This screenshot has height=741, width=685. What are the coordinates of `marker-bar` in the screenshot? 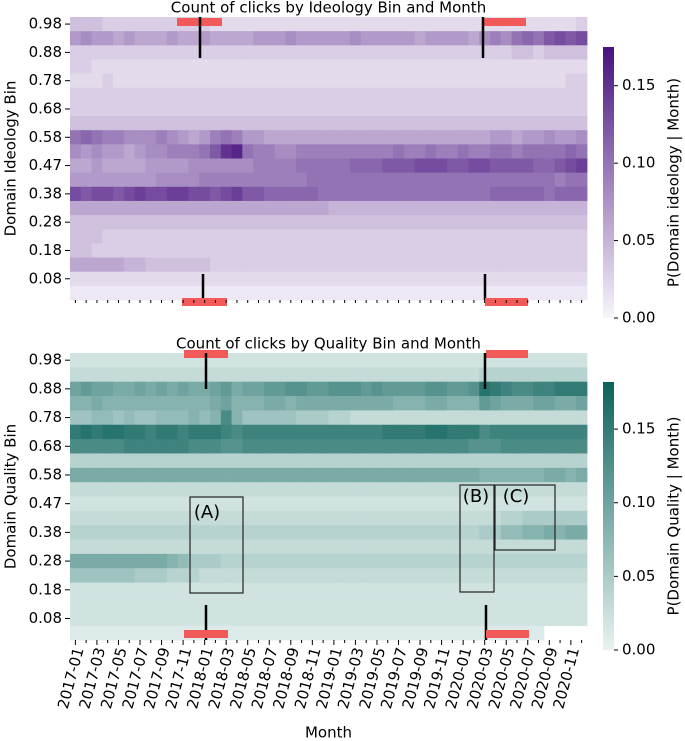 It's located at (507, 354).